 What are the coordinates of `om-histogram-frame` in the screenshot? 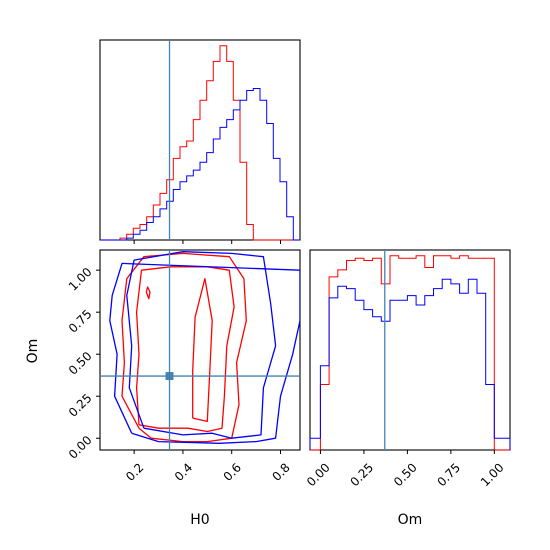 It's located at (410, 350).